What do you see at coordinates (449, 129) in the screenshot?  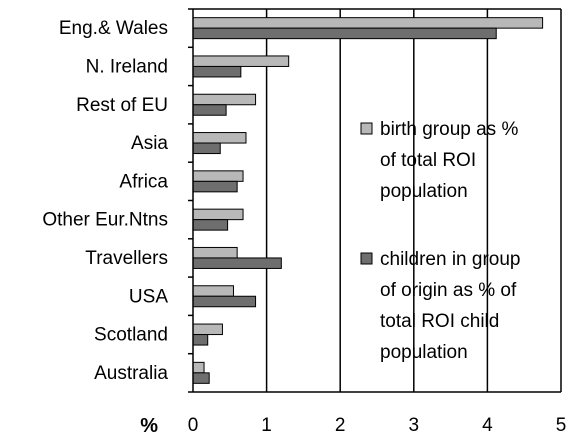 I see `legend-label: birth group as %` at bounding box center [449, 129].